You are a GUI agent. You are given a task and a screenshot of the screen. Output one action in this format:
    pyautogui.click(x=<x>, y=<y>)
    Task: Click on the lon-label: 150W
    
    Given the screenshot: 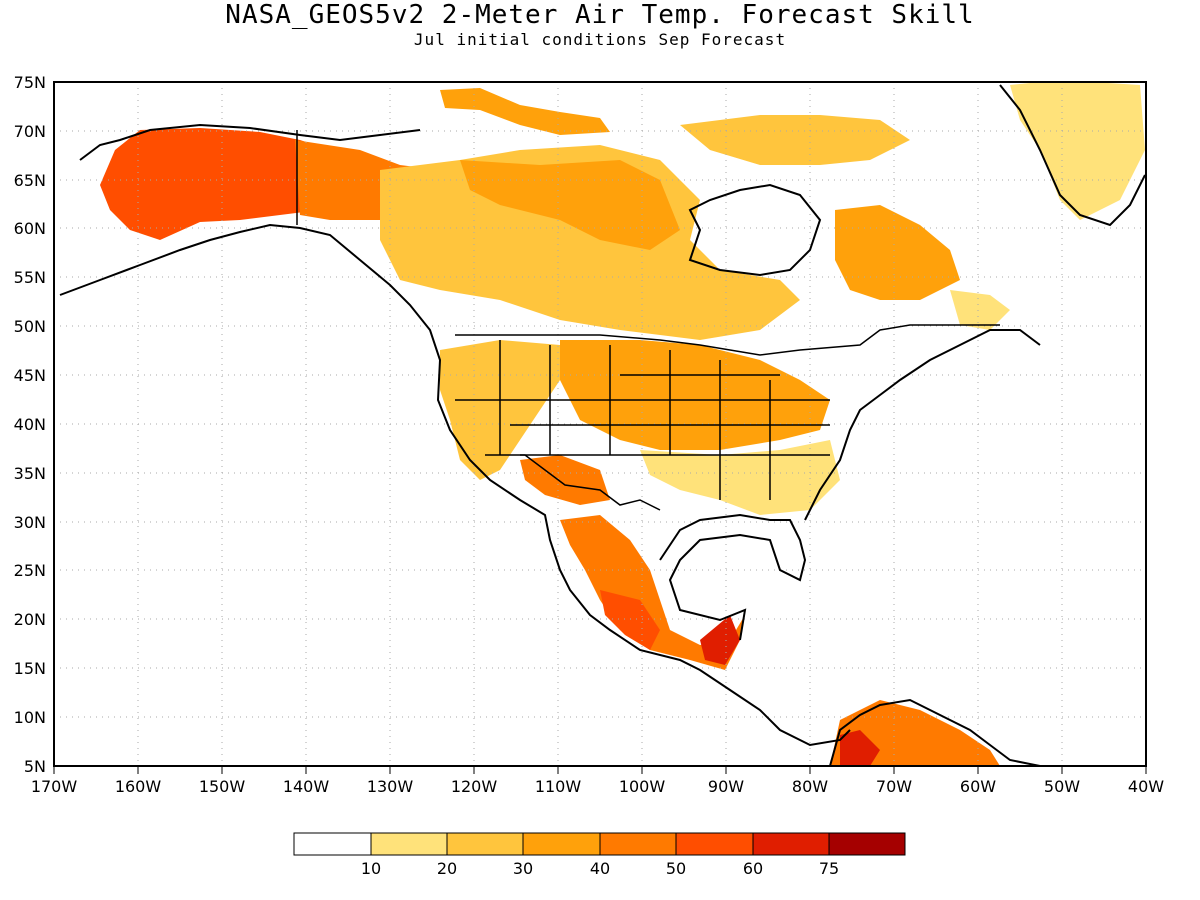 What is the action you would take?
    pyautogui.click(x=222, y=786)
    